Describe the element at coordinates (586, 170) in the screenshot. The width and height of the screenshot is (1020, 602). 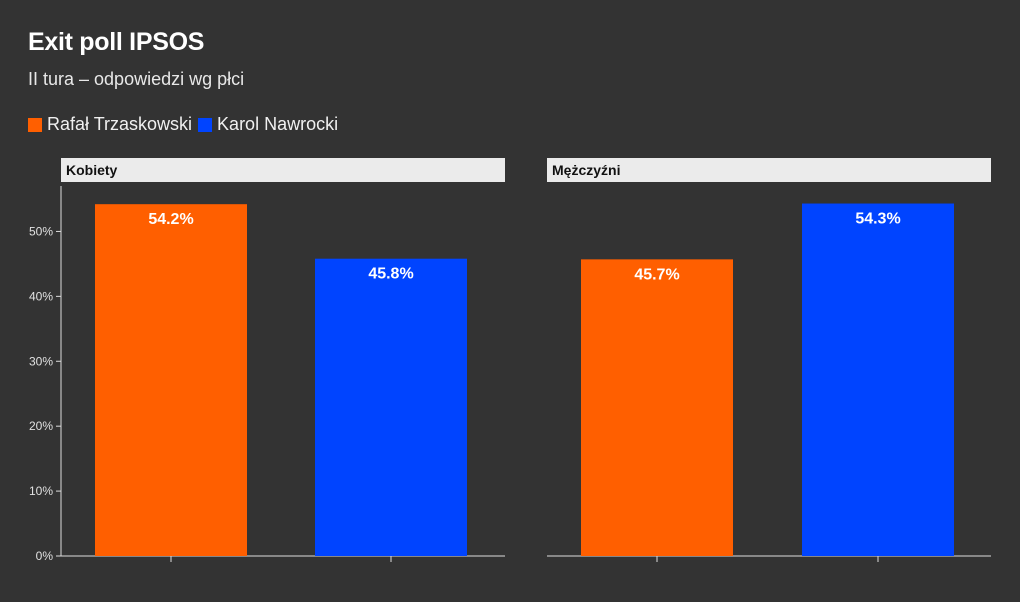
I see `panel-title: Mężczyźni` at that location.